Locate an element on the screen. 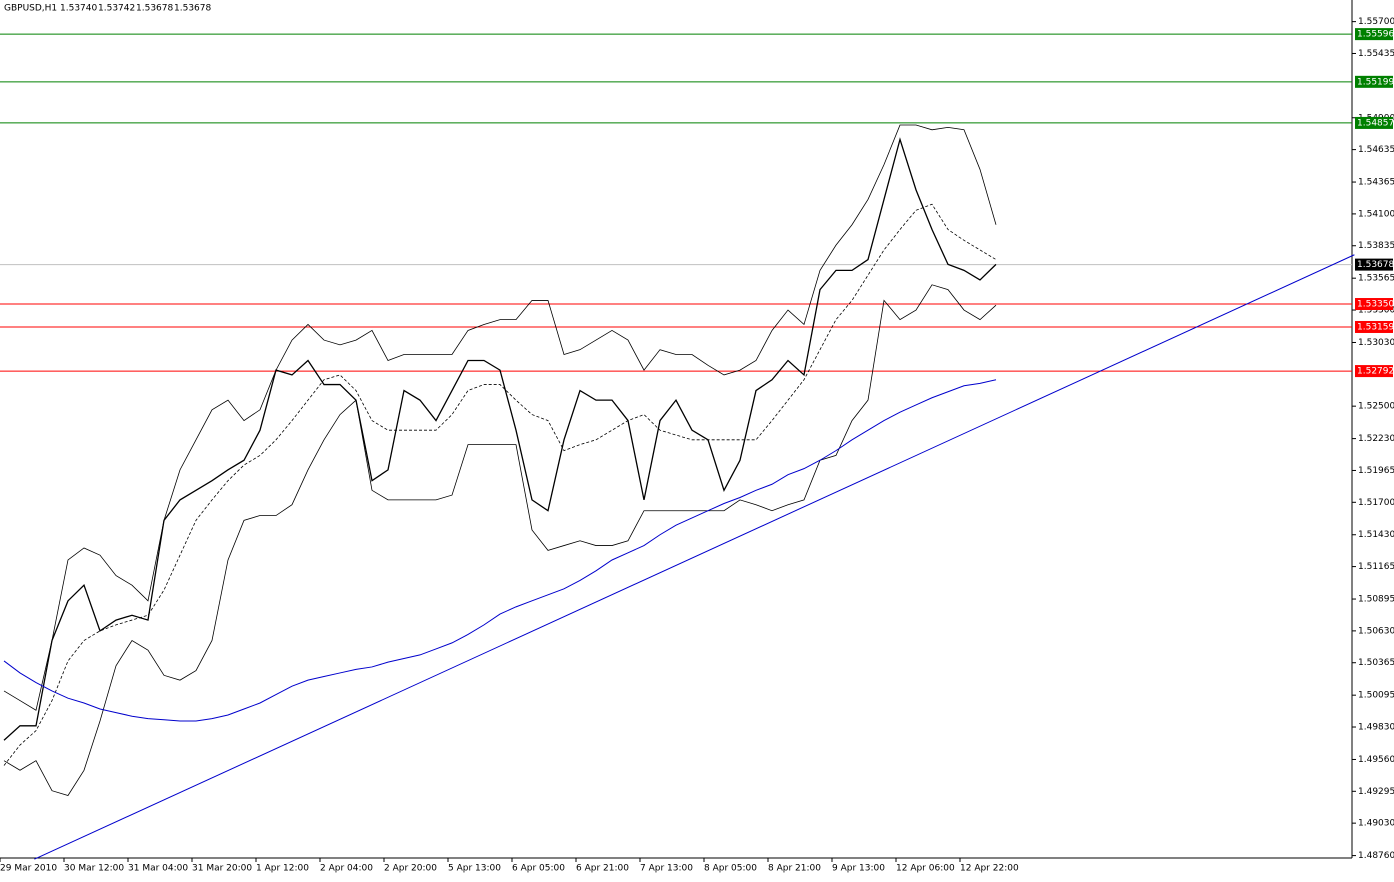 Image resolution: width=1394 pixels, height=882 pixels. y-tick-label: 1.51700 is located at coordinates (1376, 503).